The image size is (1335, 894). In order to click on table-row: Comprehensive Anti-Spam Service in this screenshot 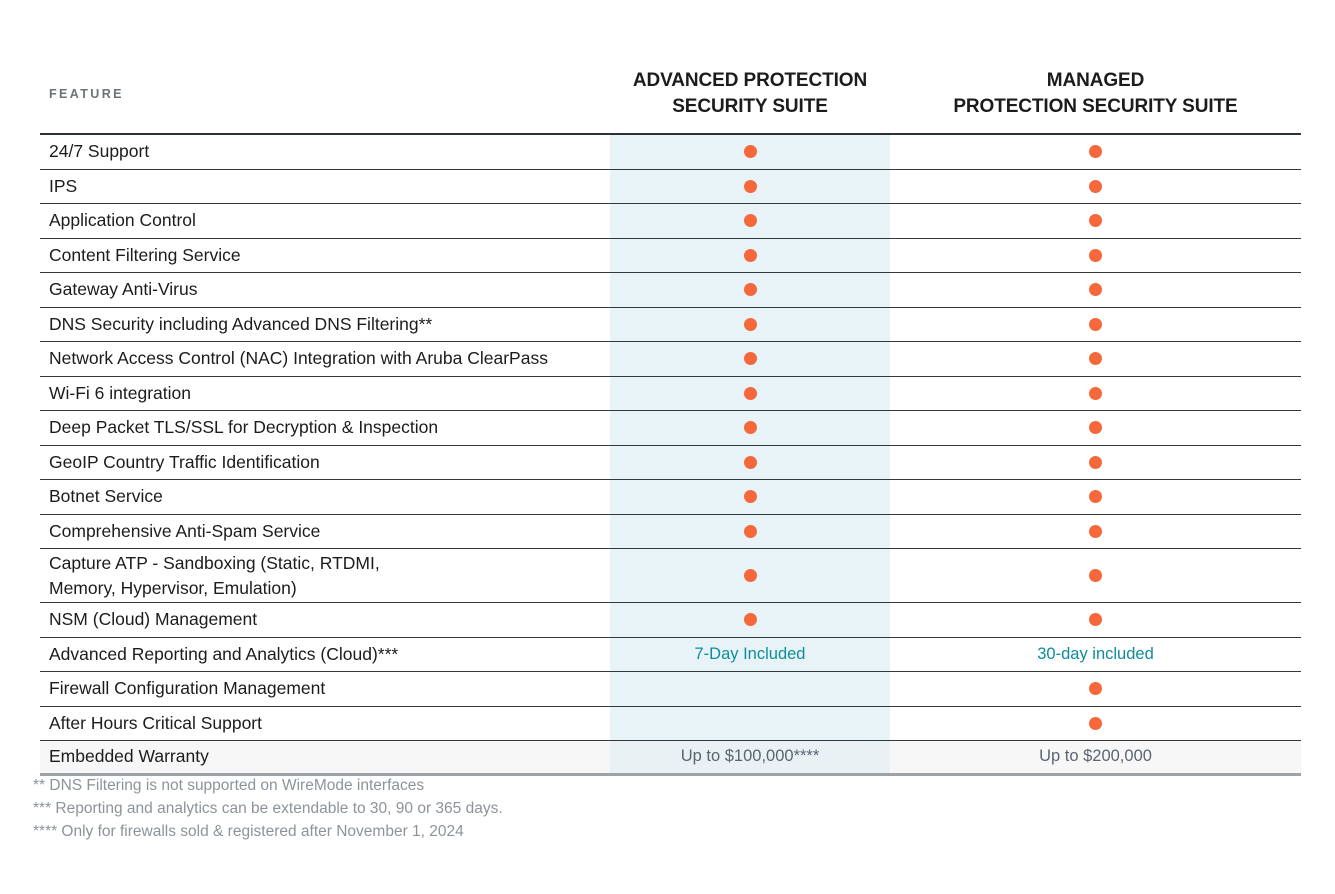, I will do `click(670, 531)`.